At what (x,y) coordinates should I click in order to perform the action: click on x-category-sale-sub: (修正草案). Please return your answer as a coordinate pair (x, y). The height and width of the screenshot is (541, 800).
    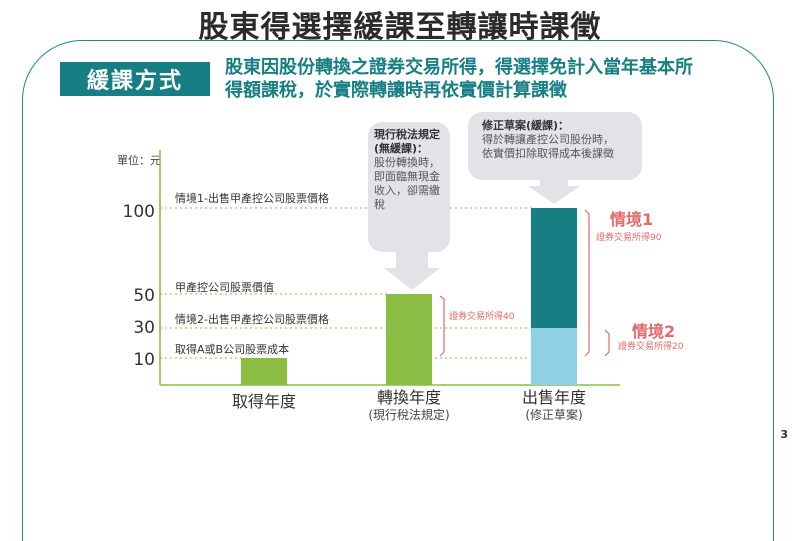
    Looking at the image, I should click on (554, 415).